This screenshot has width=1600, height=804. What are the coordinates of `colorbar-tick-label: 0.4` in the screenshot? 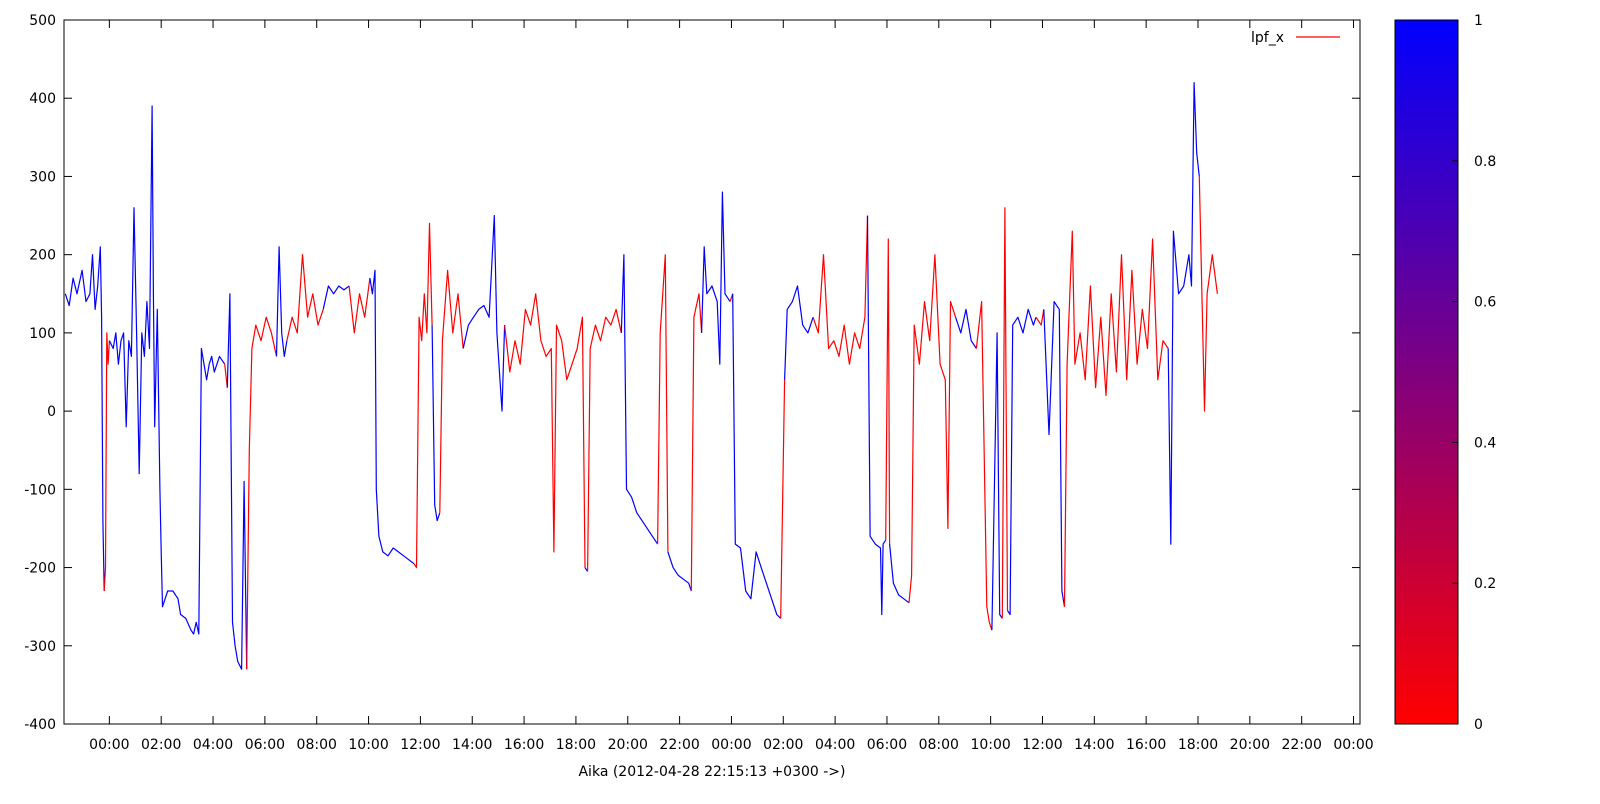 It's located at (1485, 443).